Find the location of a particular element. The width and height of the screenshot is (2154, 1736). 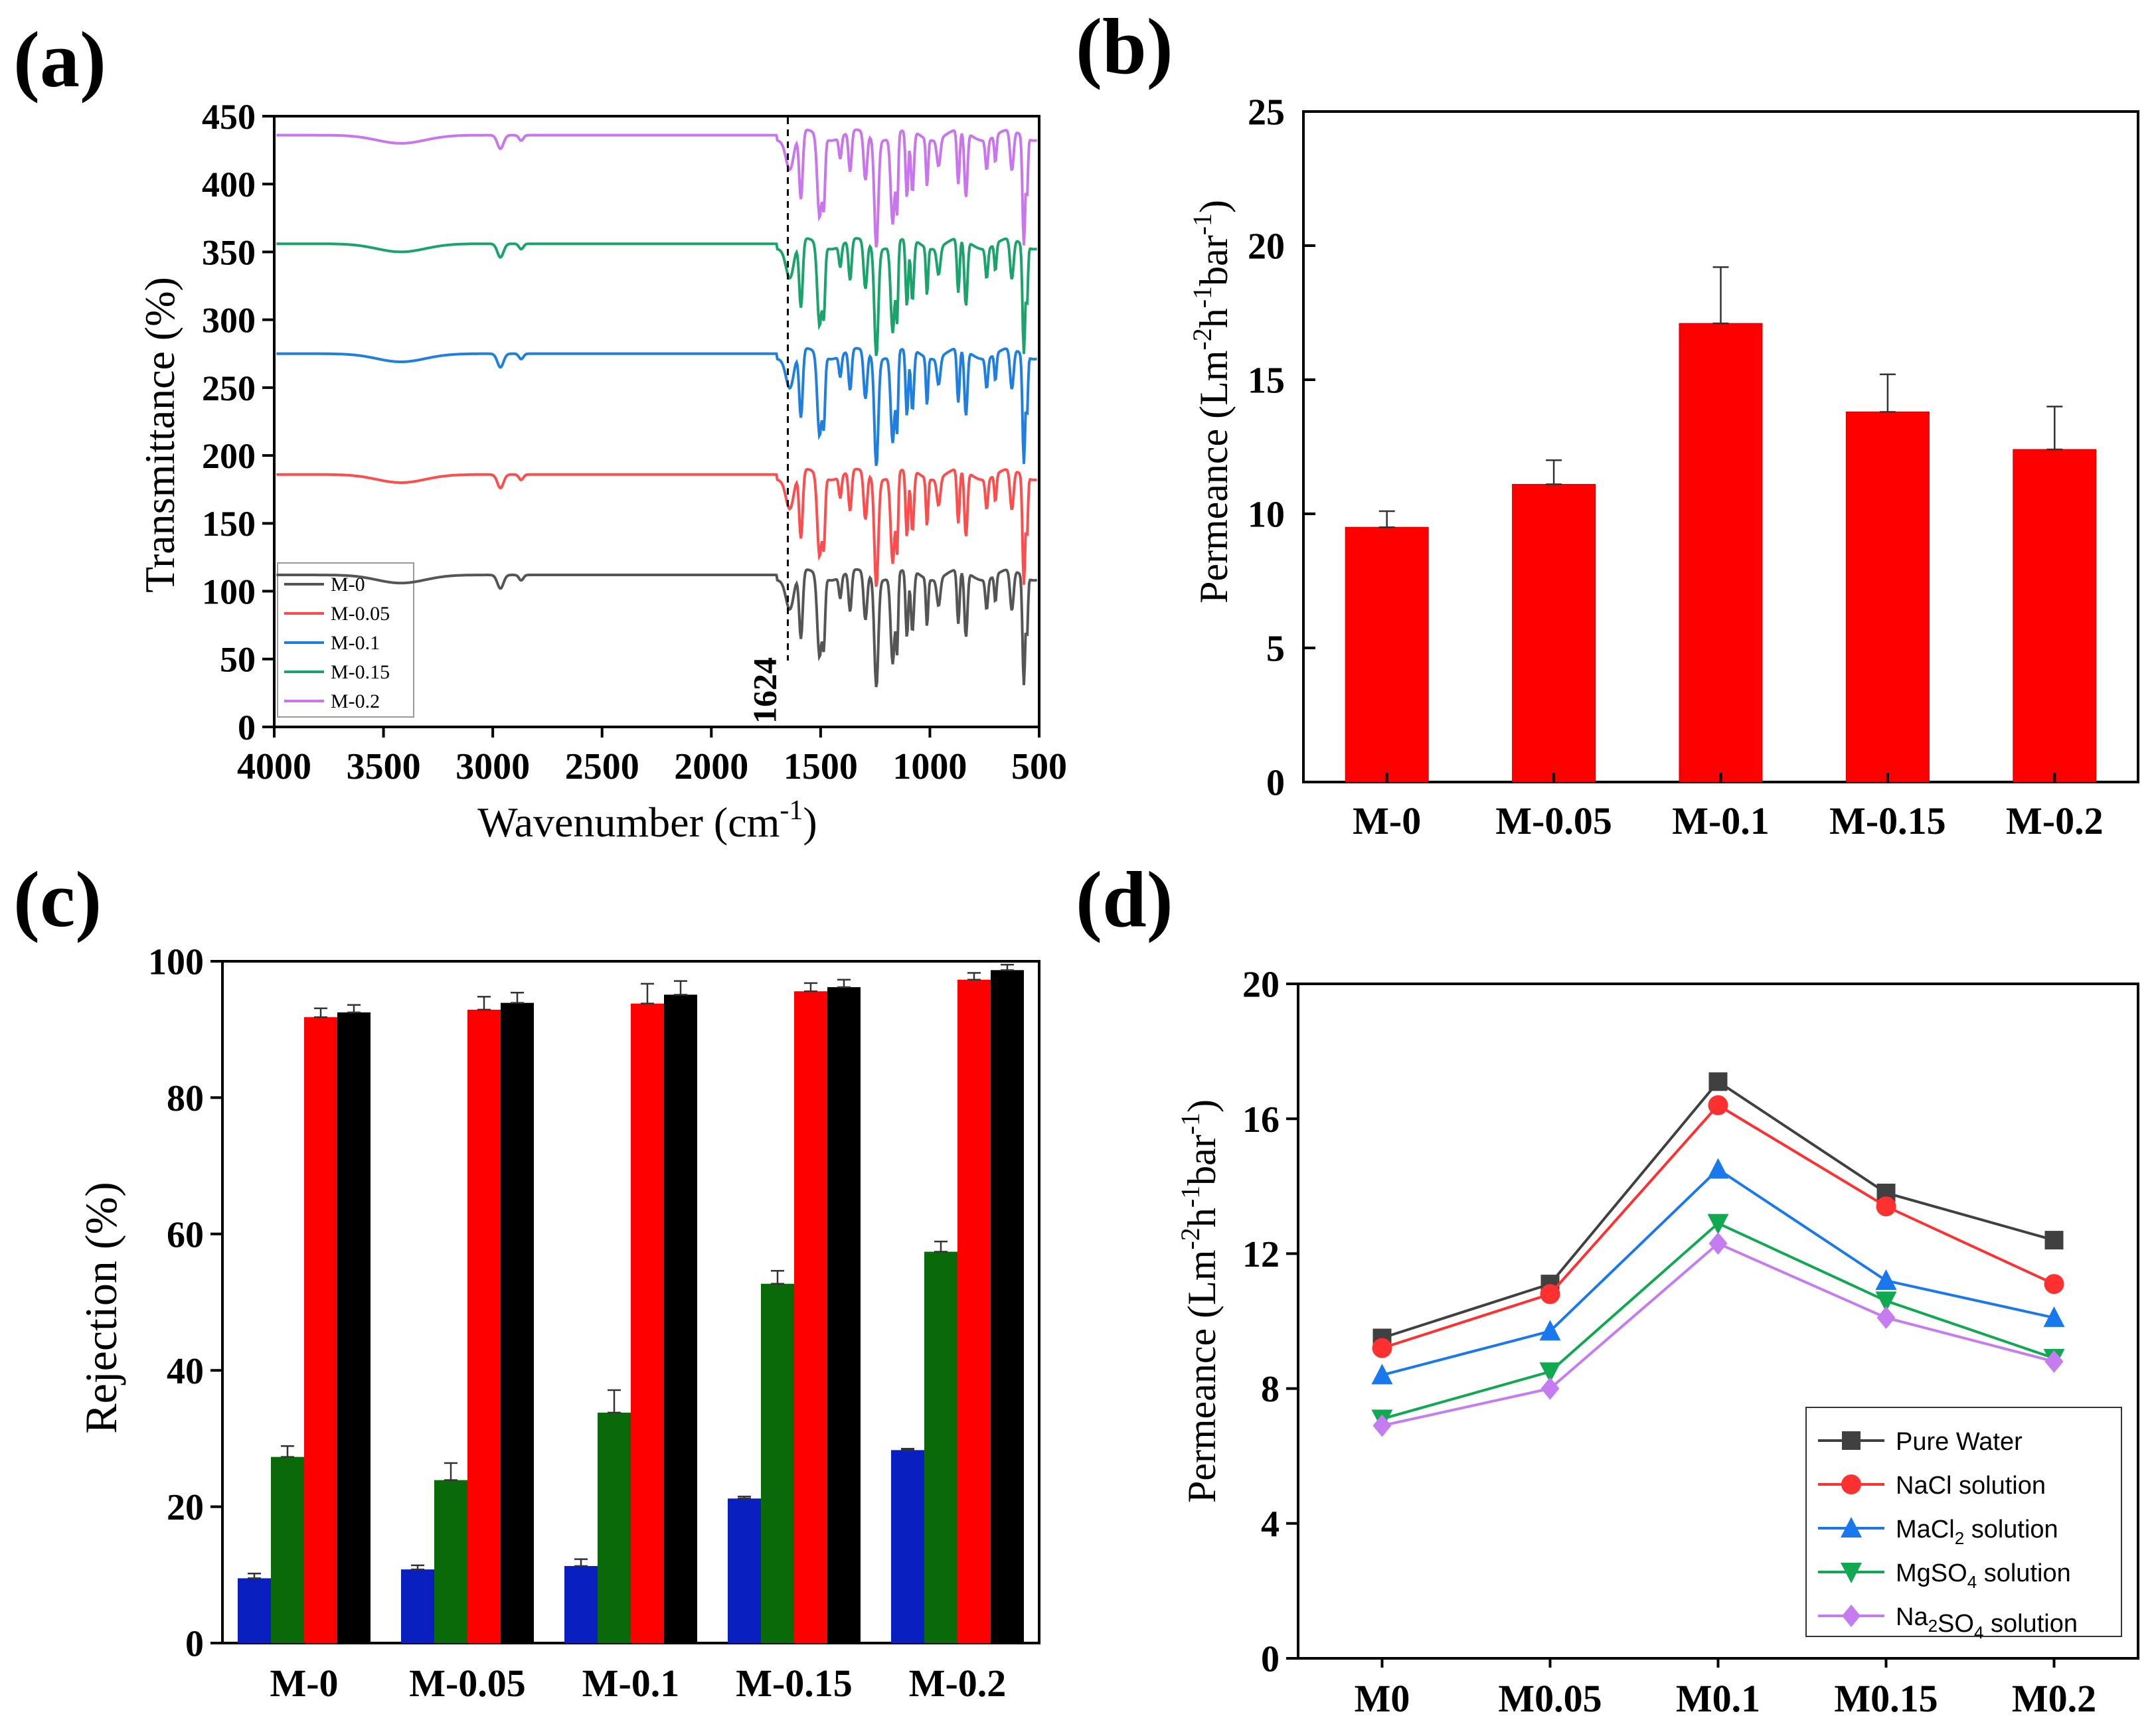

panel-a-x-tick-label: 1500 is located at coordinates (821, 767).